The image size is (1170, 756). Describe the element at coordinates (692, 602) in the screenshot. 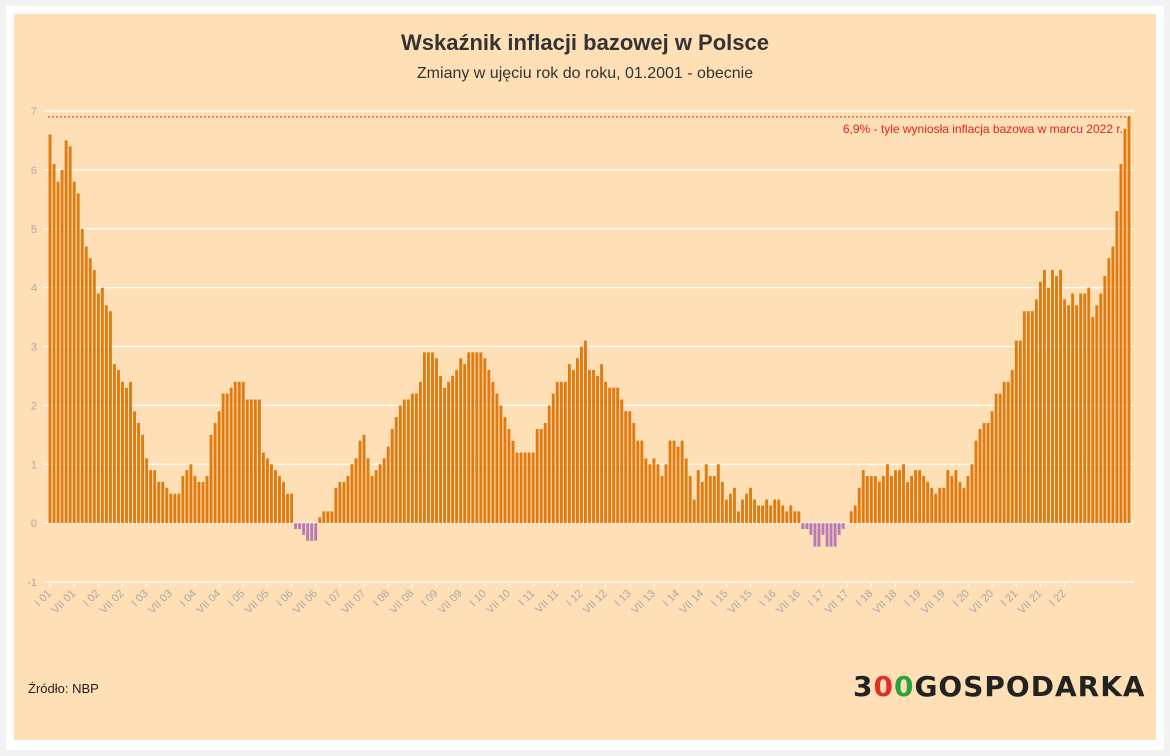

I see `x-tick-label: VII 14` at that location.